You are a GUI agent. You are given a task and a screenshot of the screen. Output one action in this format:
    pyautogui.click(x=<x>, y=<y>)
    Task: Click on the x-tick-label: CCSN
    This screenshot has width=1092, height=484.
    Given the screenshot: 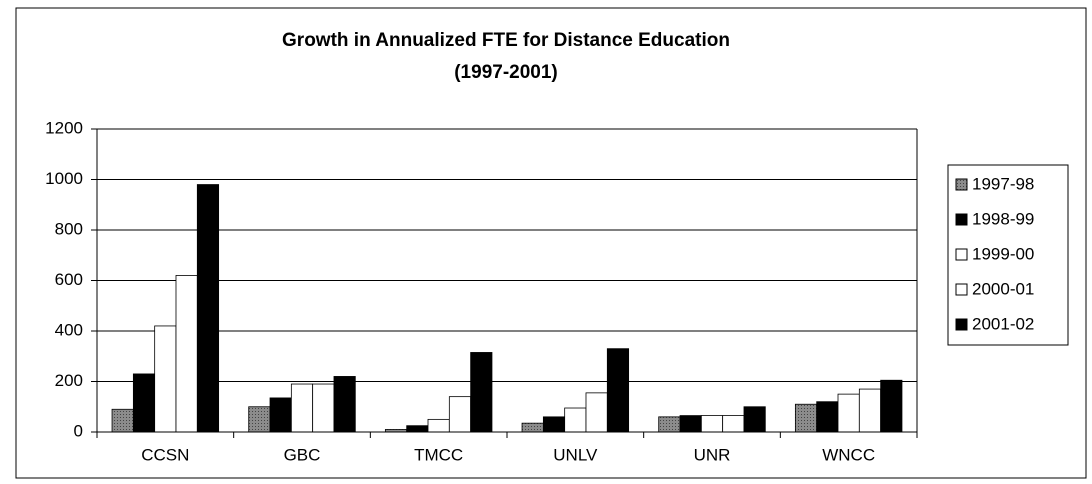 What is the action you would take?
    pyautogui.click(x=165, y=454)
    